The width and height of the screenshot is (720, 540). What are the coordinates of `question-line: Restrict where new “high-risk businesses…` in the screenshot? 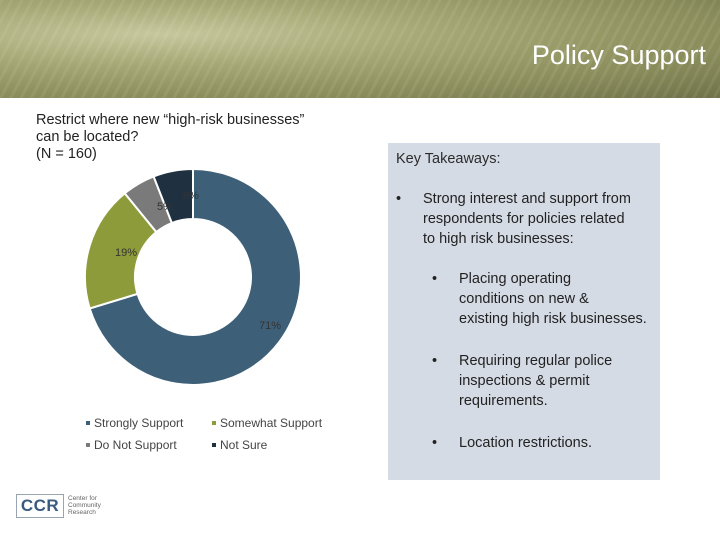 It's located at (170, 120).